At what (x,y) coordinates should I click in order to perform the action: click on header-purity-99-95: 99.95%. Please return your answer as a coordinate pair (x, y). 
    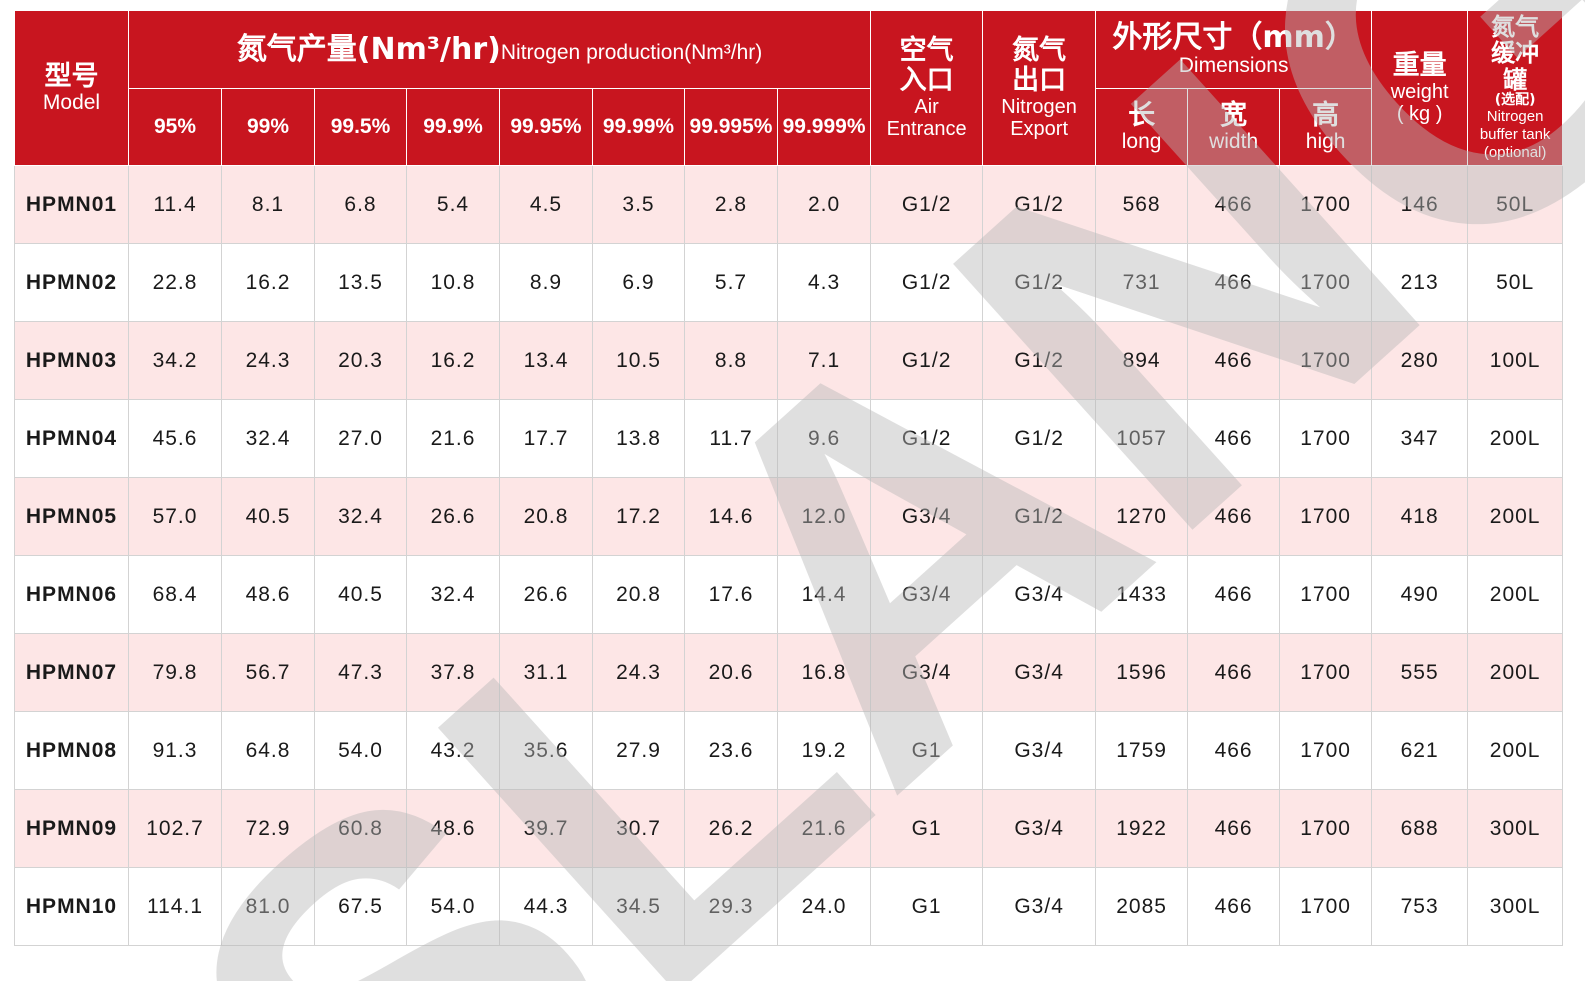
    Looking at the image, I should click on (546, 127).